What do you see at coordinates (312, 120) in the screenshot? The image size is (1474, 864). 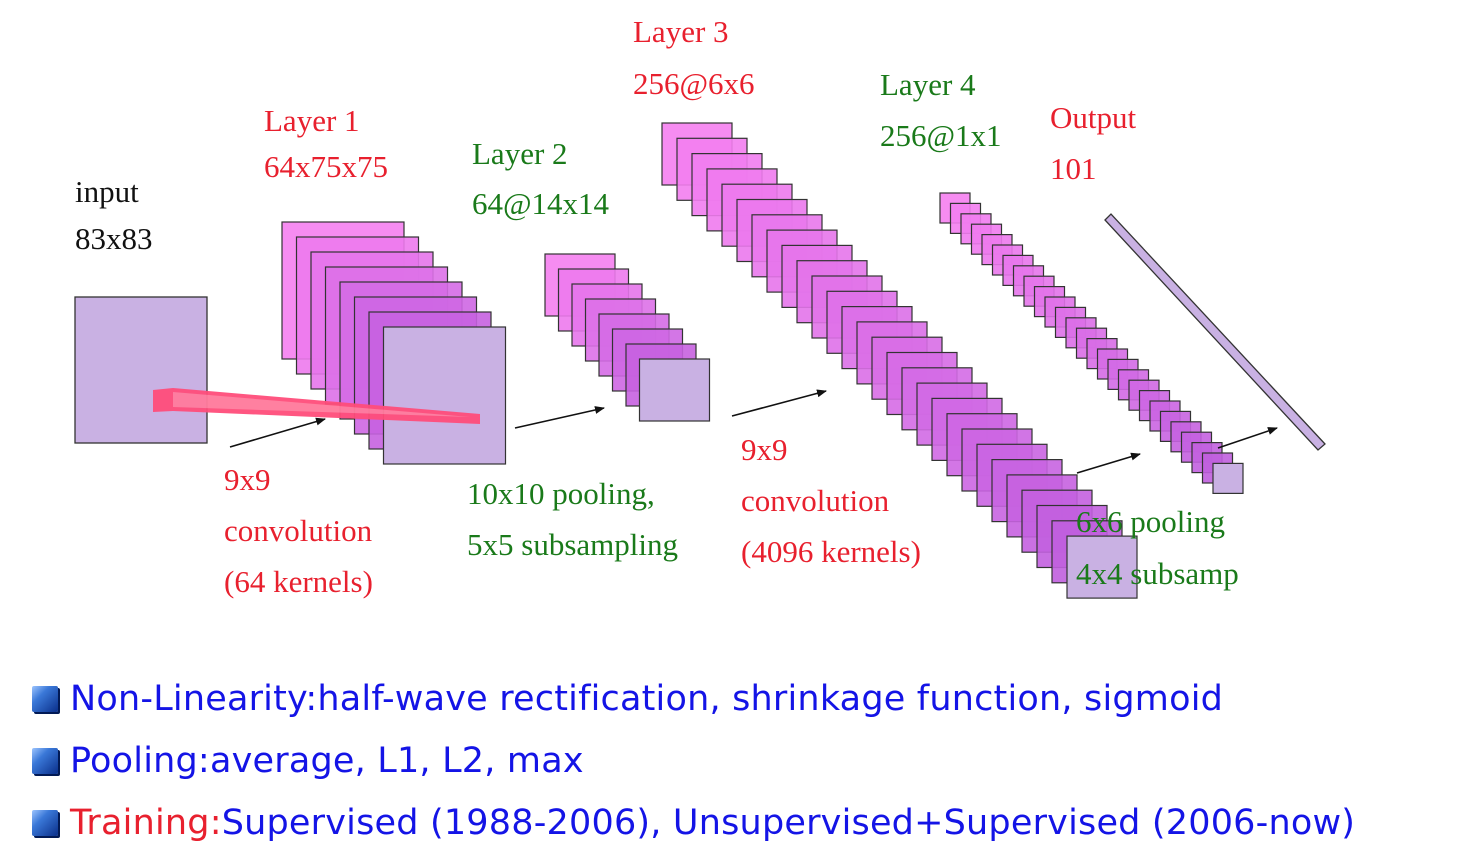 I see `layer1-title: Layer 1` at bounding box center [312, 120].